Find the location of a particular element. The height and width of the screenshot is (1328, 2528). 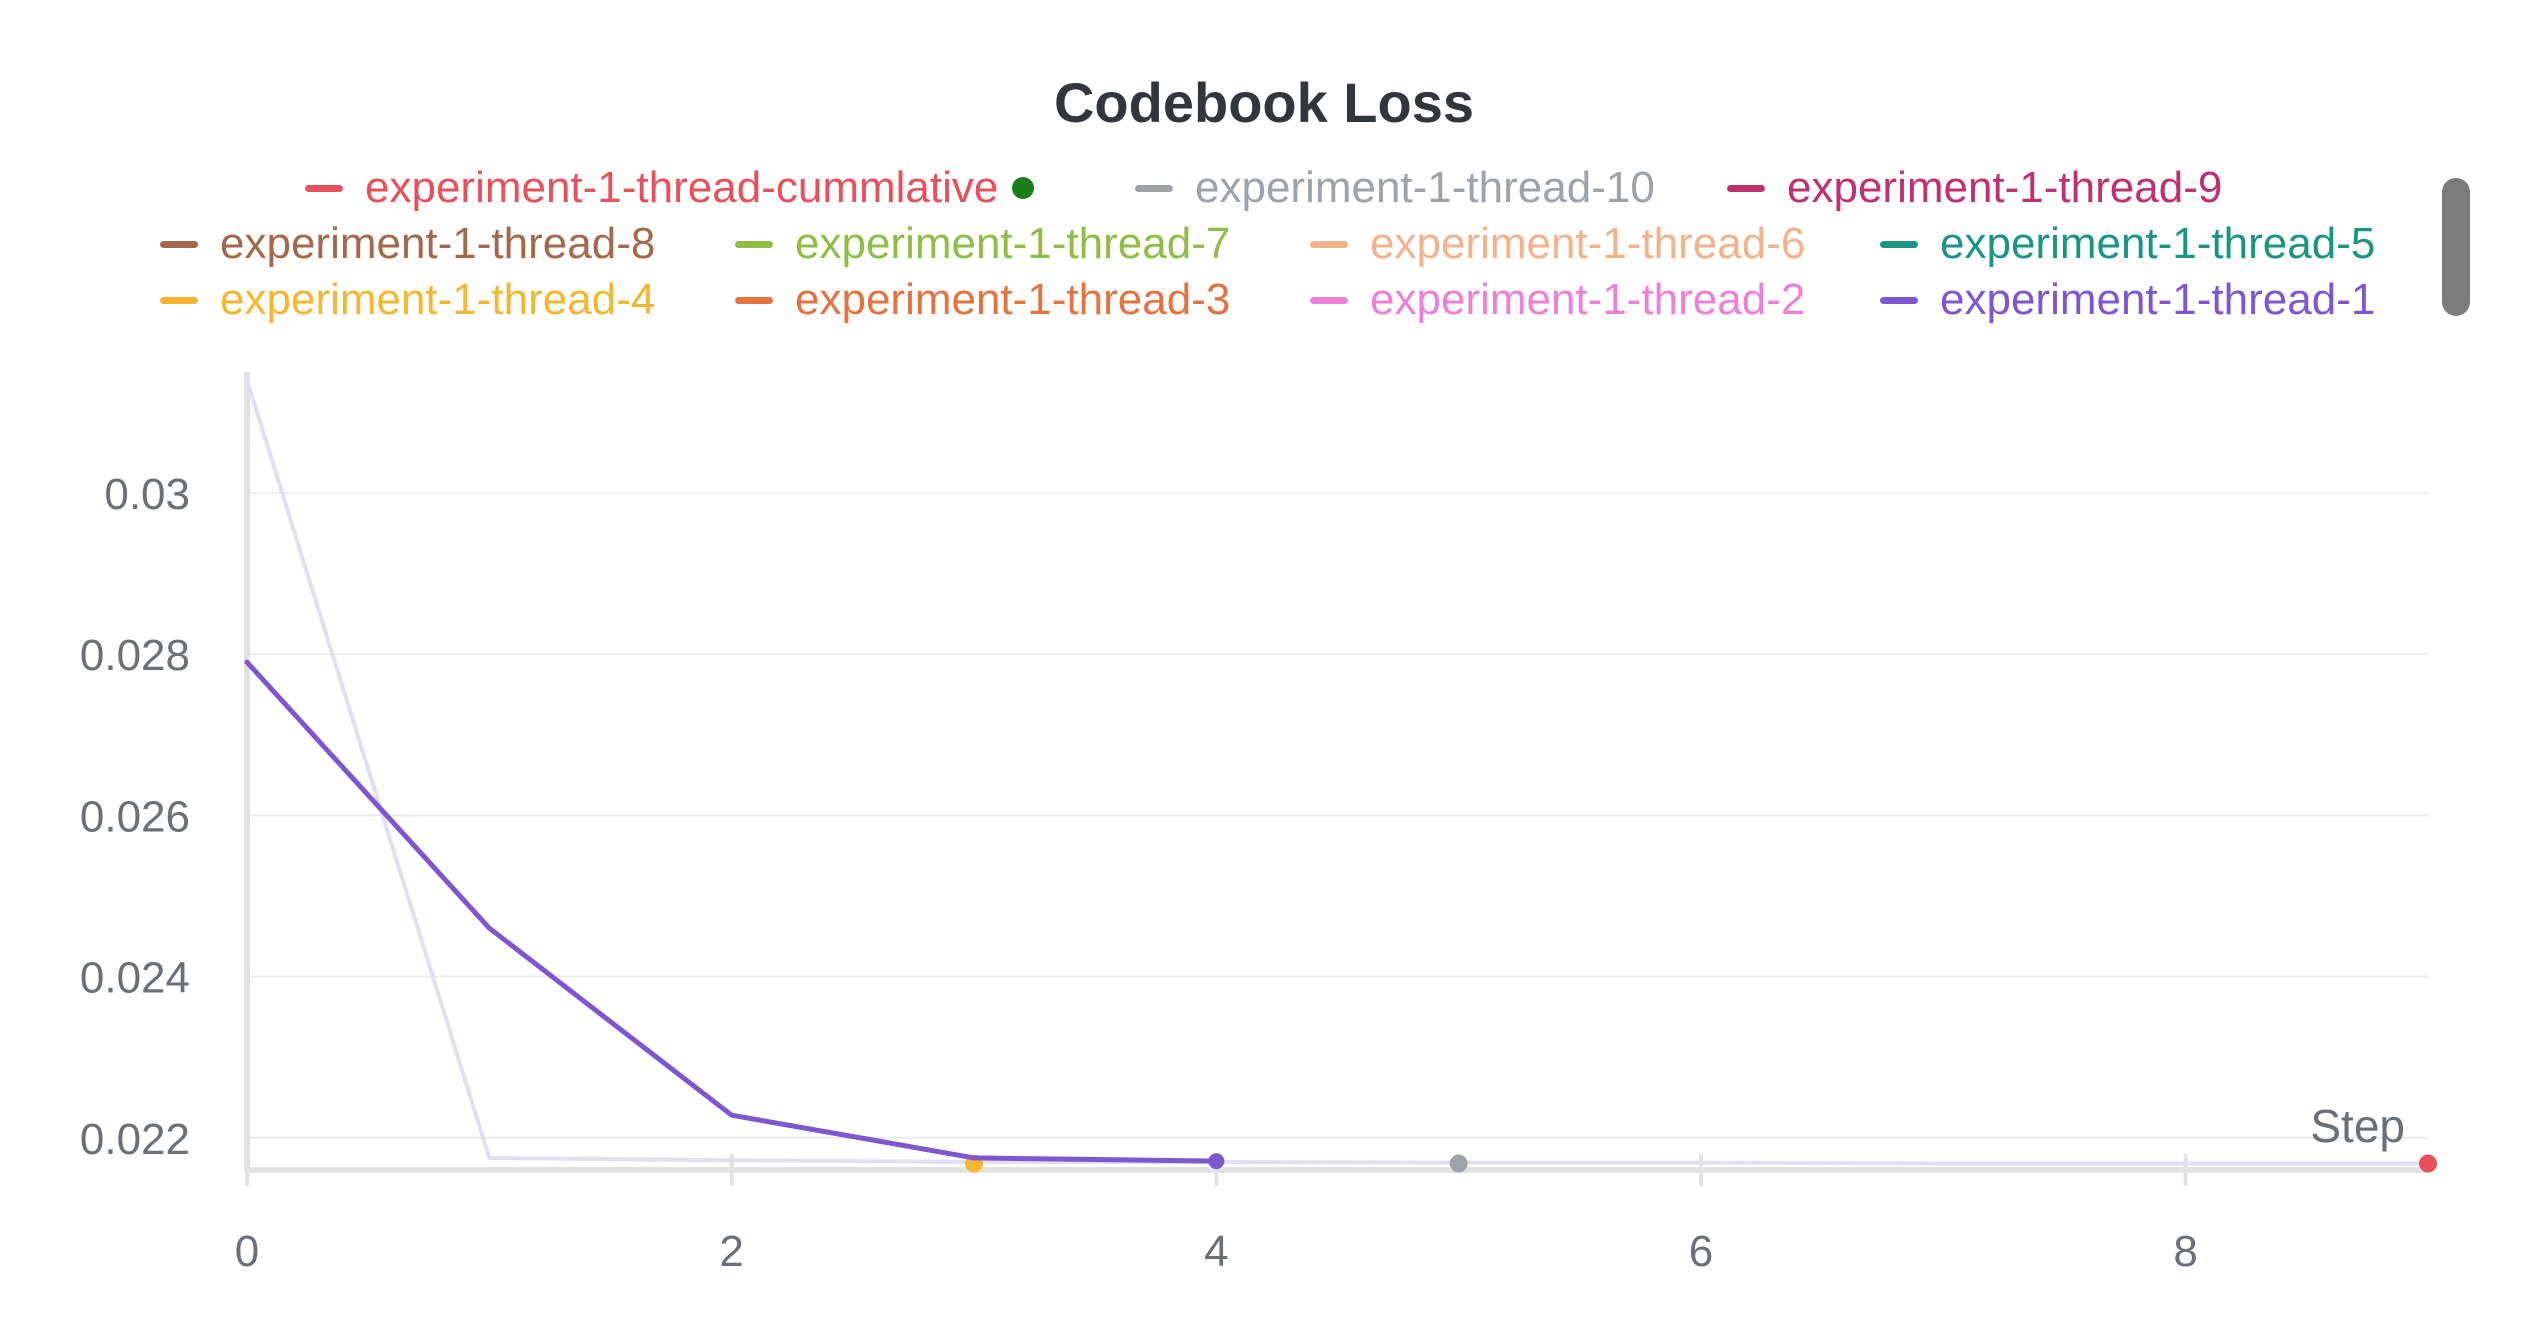

legend-label: experiment-1-thread-9 is located at coordinates (2005, 187).